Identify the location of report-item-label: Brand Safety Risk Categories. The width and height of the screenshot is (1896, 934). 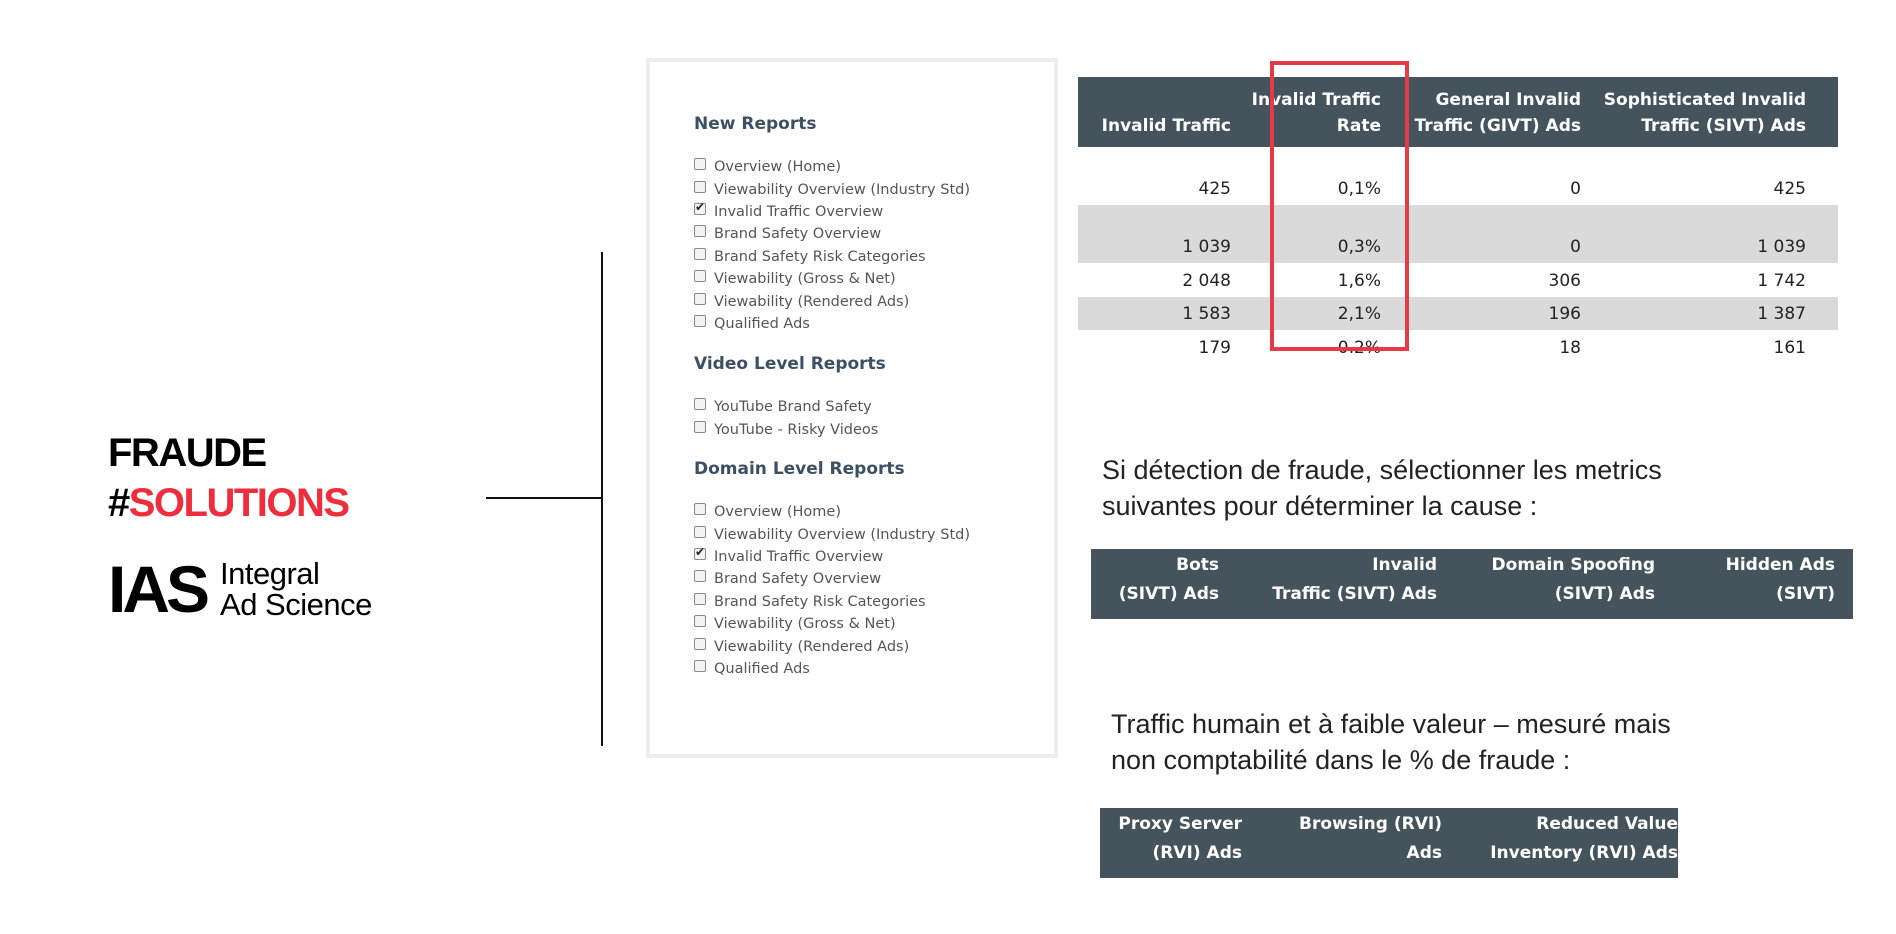
(820, 256).